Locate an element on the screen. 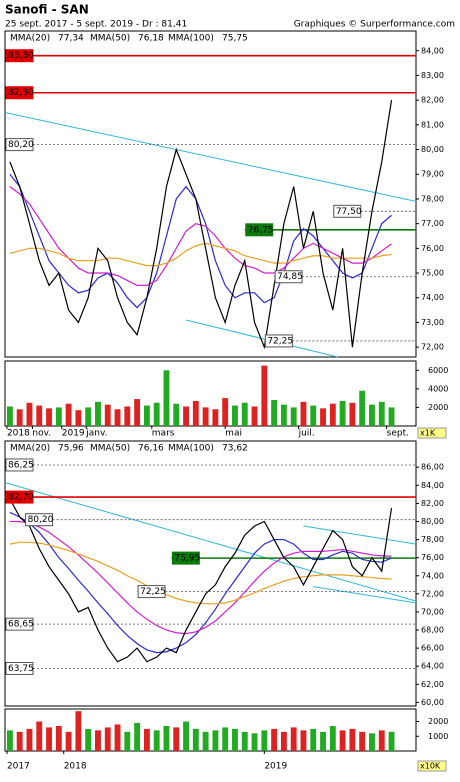  legend-value: 76,16 is located at coordinates (151, 449).